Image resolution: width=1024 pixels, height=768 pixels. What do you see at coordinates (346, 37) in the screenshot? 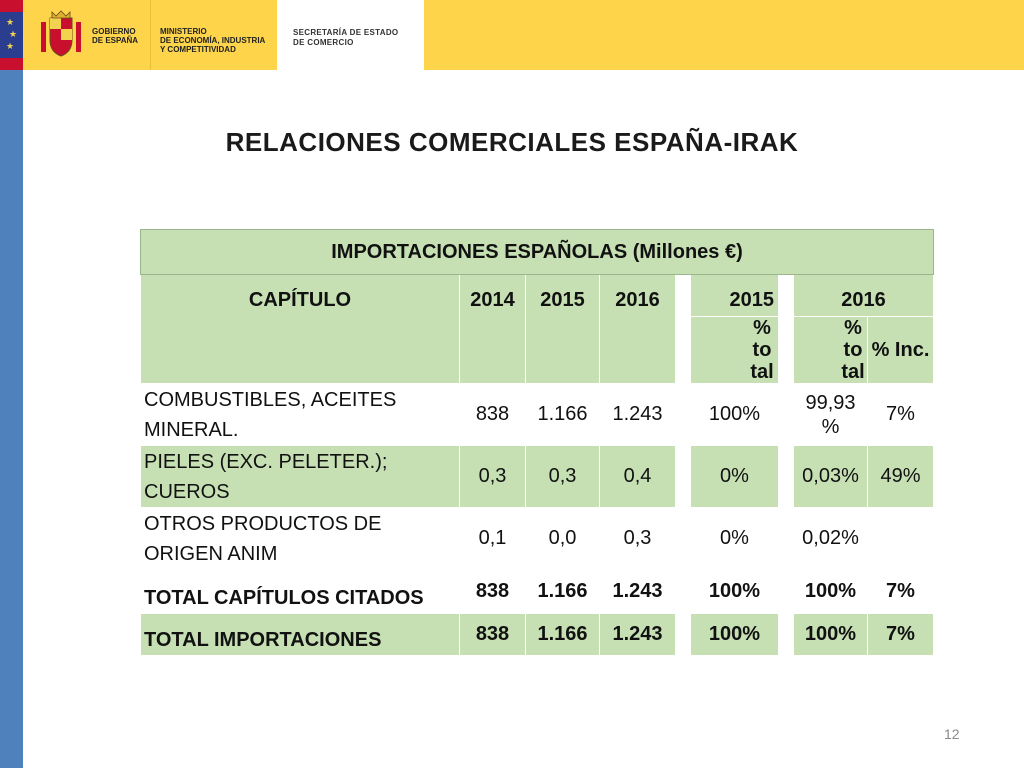
I see `secretaria-label: SECRETARÍA DE ESTADO DE COMERCIO` at bounding box center [346, 37].